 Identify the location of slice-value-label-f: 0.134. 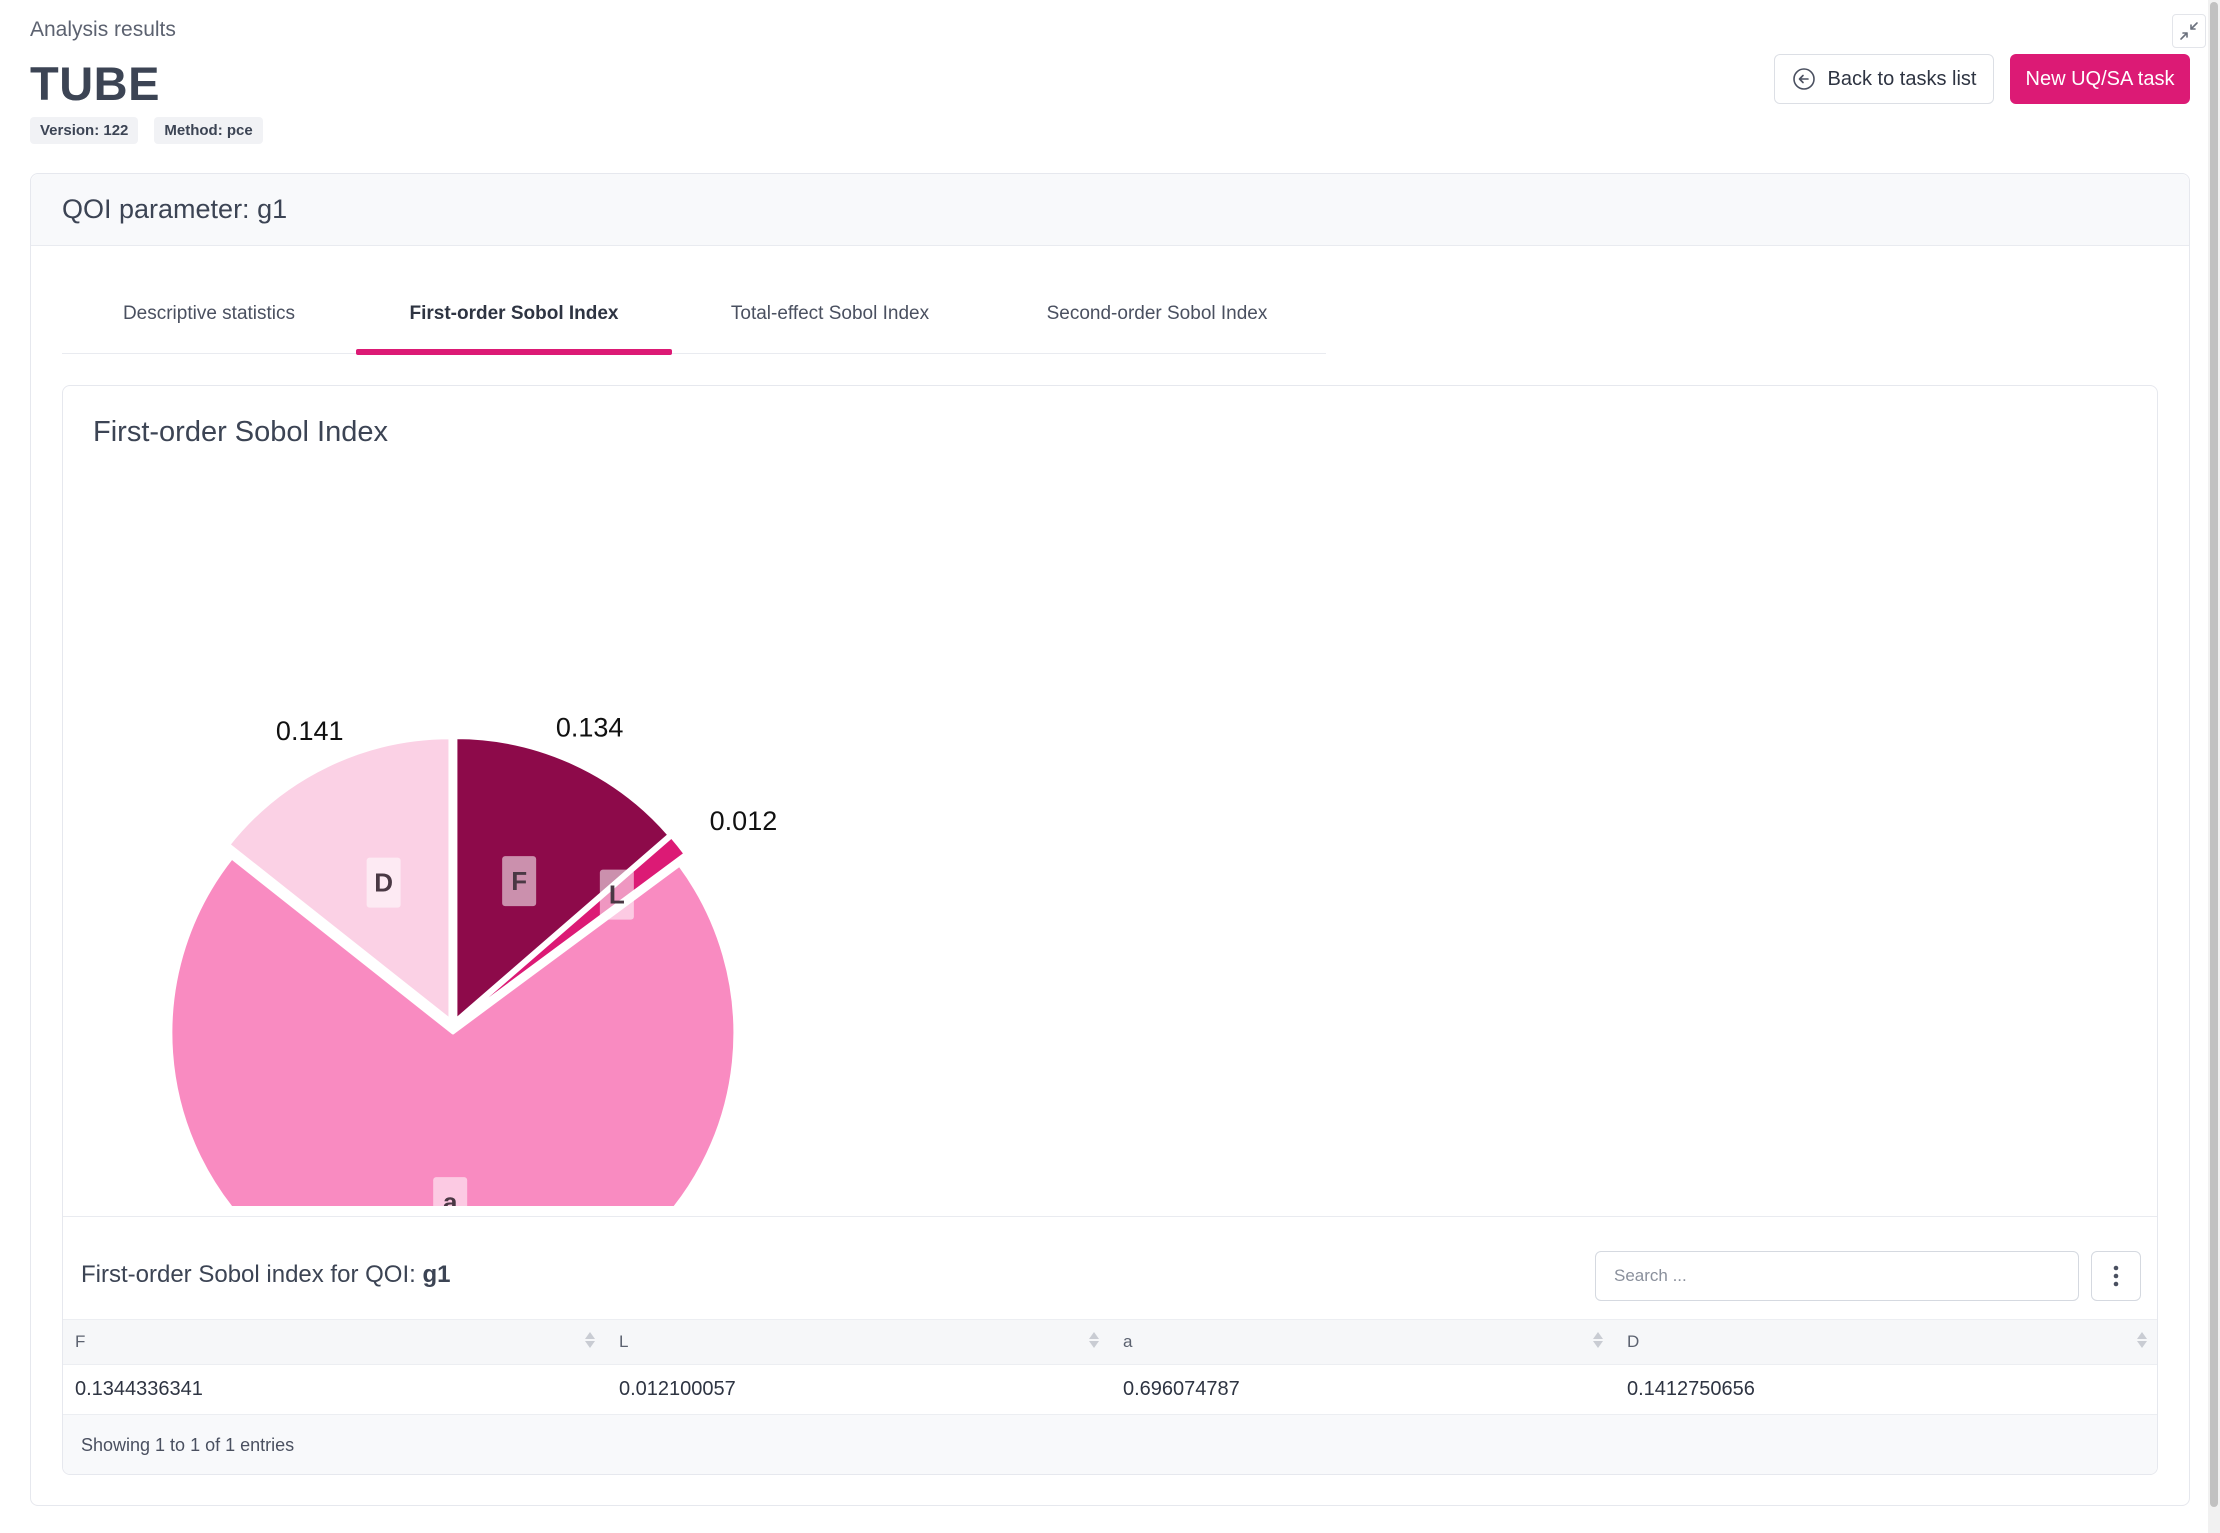
(590, 728).